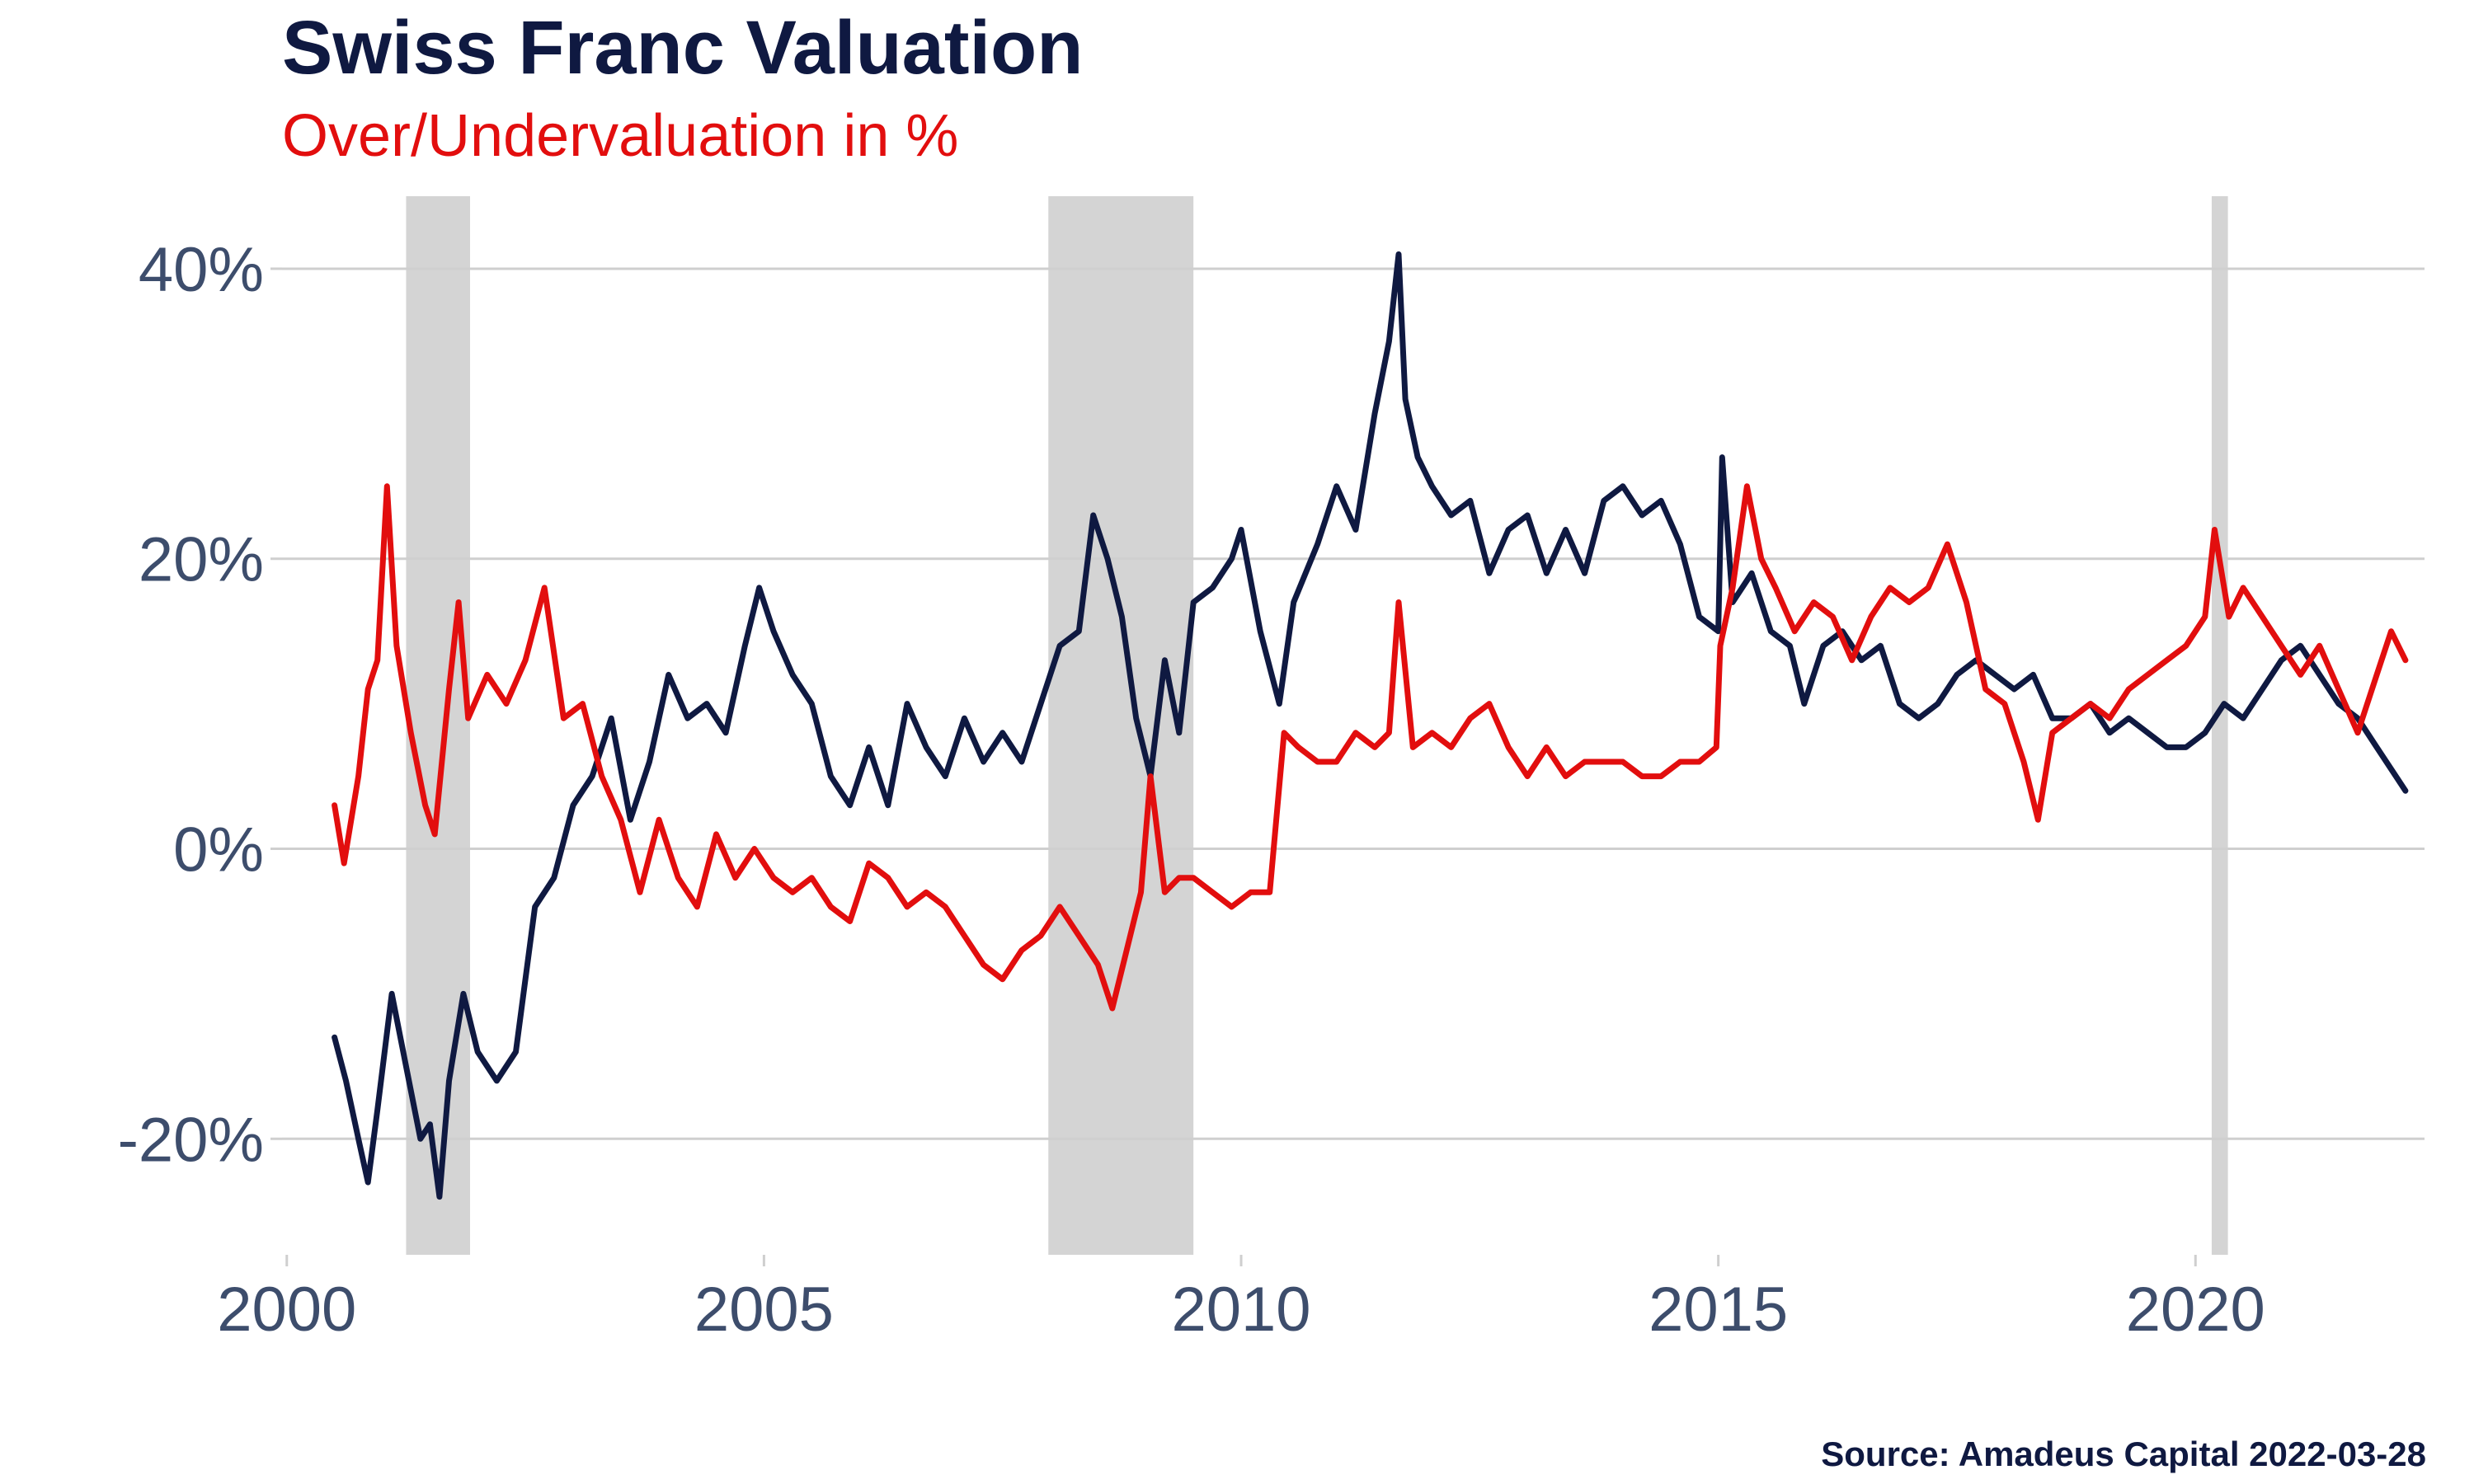 This screenshot has width=2474, height=1484. What do you see at coordinates (2195, 1310) in the screenshot?
I see `x-tick-label: 2020` at bounding box center [2195, 1310].